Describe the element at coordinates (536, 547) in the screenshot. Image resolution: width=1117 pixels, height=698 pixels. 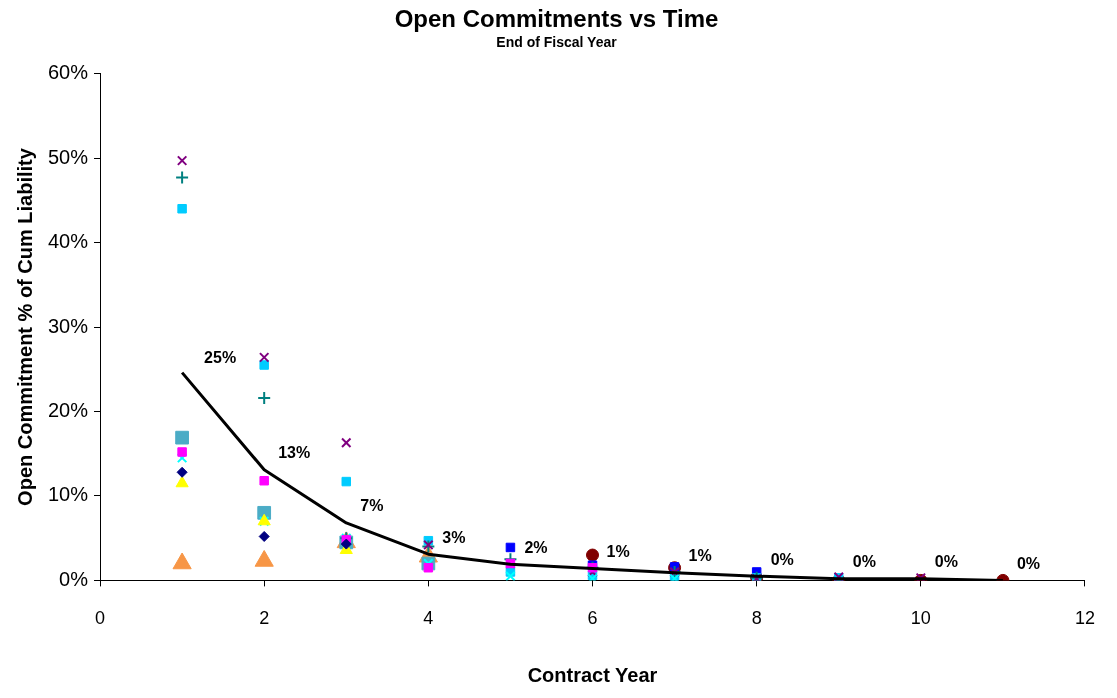
I see `data-label: 2%` at that location.